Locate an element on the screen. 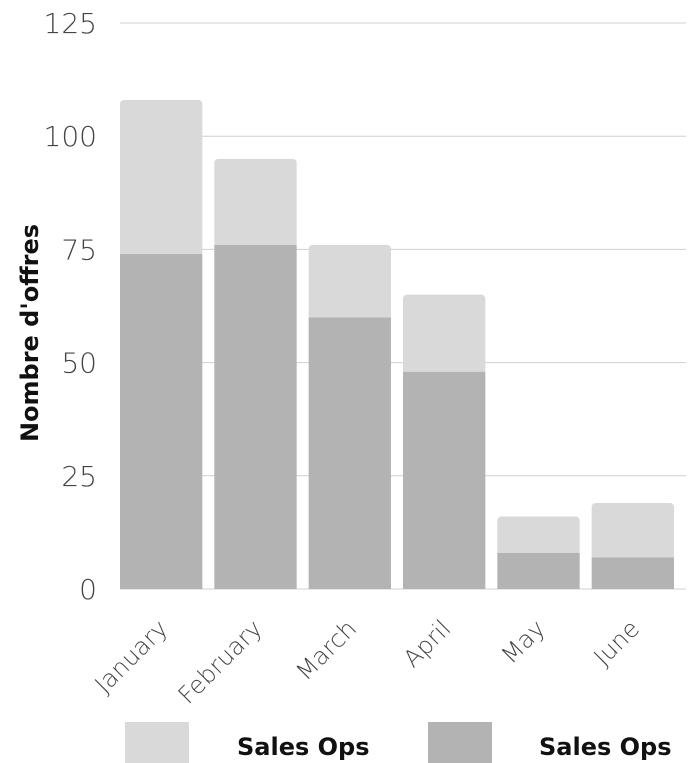 The image size is (696, 763). y-tick-label: 25 is located at coordinates (79, 476).